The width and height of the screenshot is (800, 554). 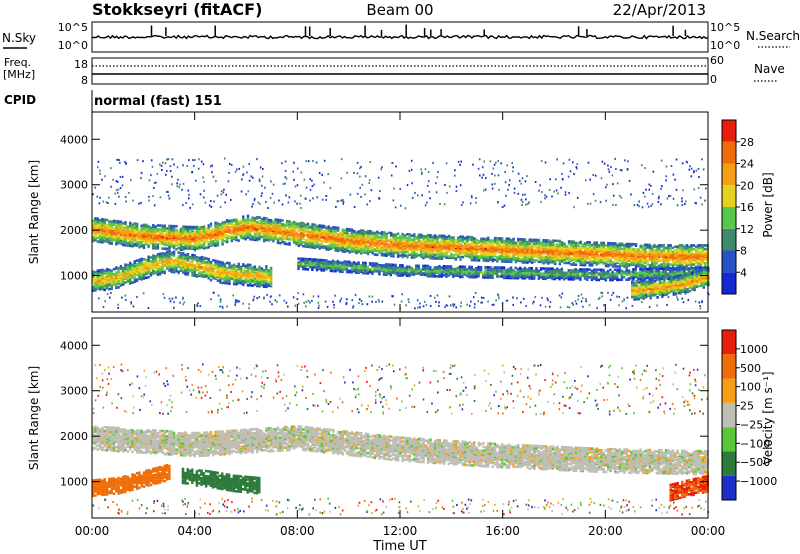 What do you see at coordinates (725, 45) in the screenshot?
I see `nsearch-tick-bottom: 10^0` at bounding box center [725, 45].